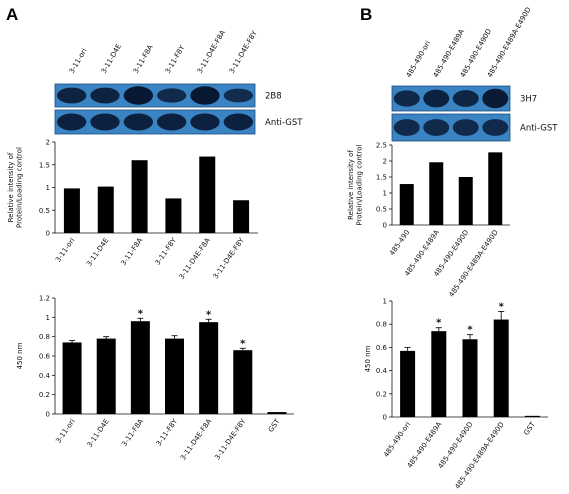  I want to click on category-label: 485-490-ori, so click(397, 440).